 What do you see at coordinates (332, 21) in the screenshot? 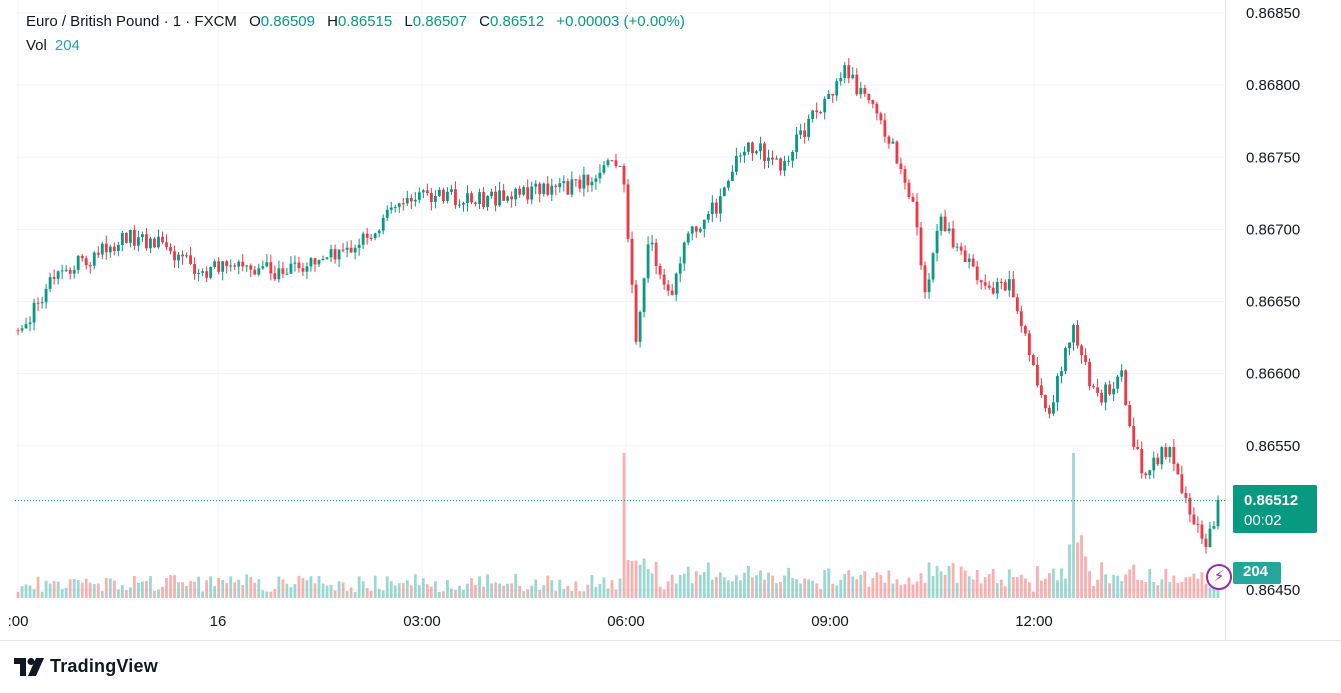
I see `high-label: H` at bounding box center [332, 21].